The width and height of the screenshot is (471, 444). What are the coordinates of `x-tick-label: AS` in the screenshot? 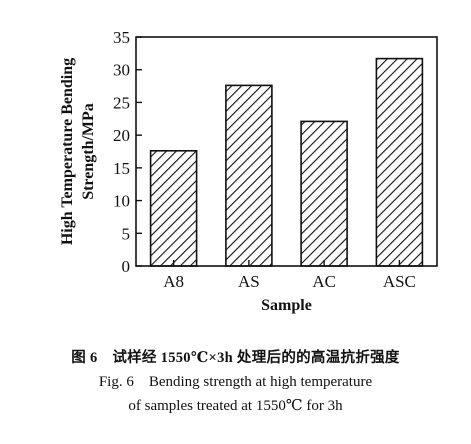 It's located at (249, 281).